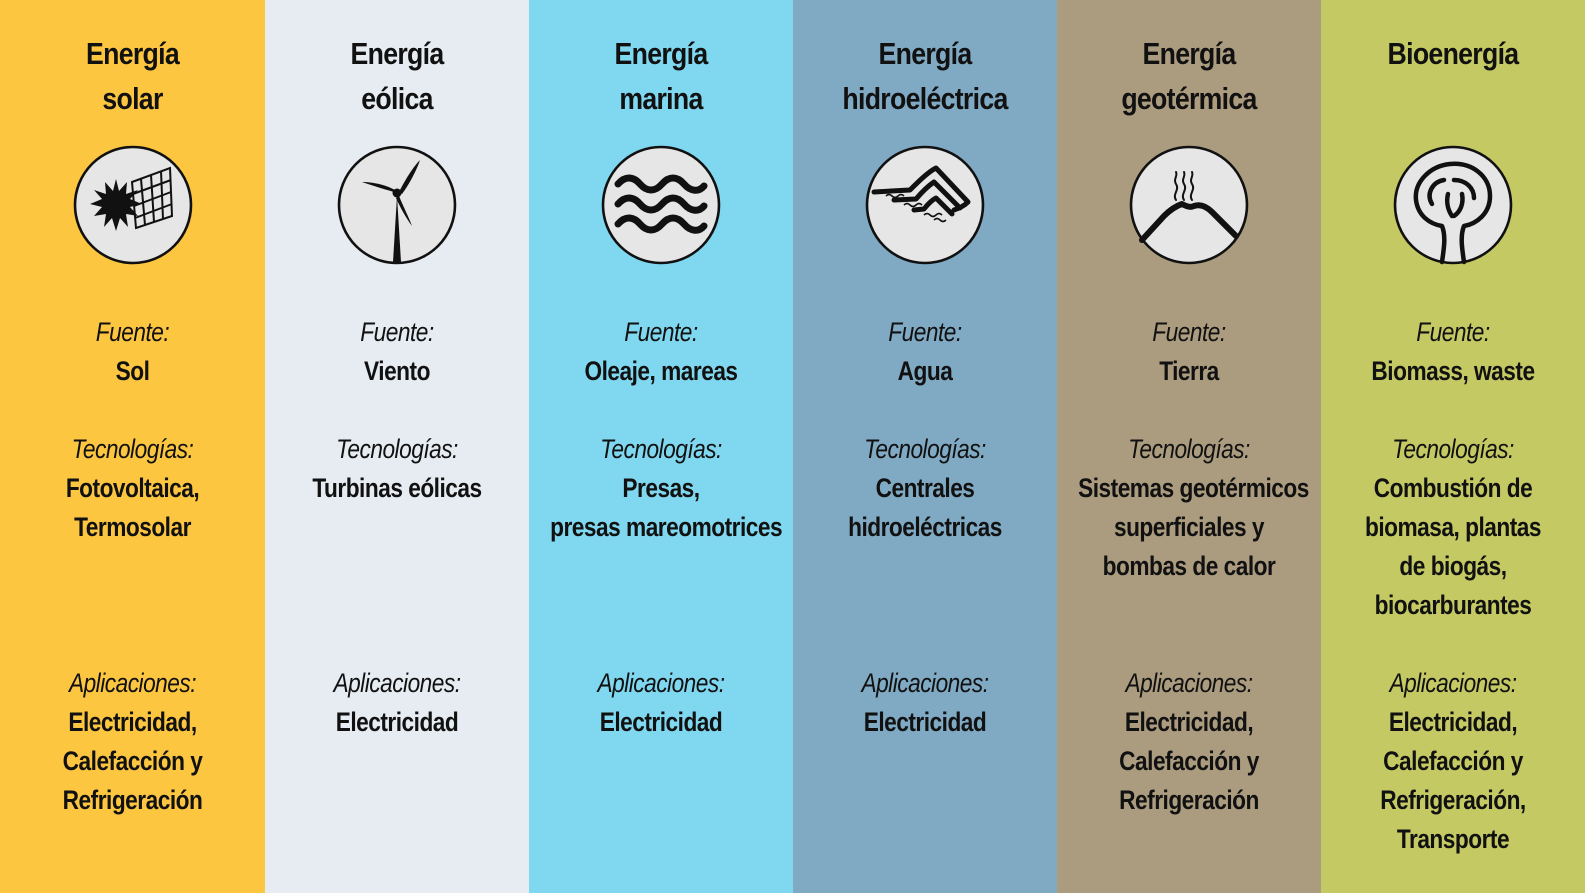 Image resolution: width=1585 pixels, height=893 pixels. What do you see at coordinates (661, 371) in the screenshot?
I see `source-value: Oleaje, mareas` at bounding box center [661, 371].